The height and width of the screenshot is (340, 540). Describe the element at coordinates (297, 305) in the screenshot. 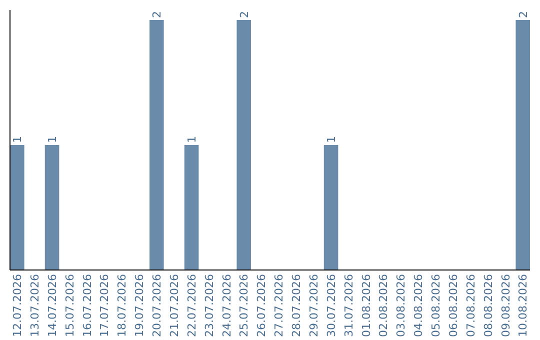

I see `x-tick-label: 28.07.2026` at that location.